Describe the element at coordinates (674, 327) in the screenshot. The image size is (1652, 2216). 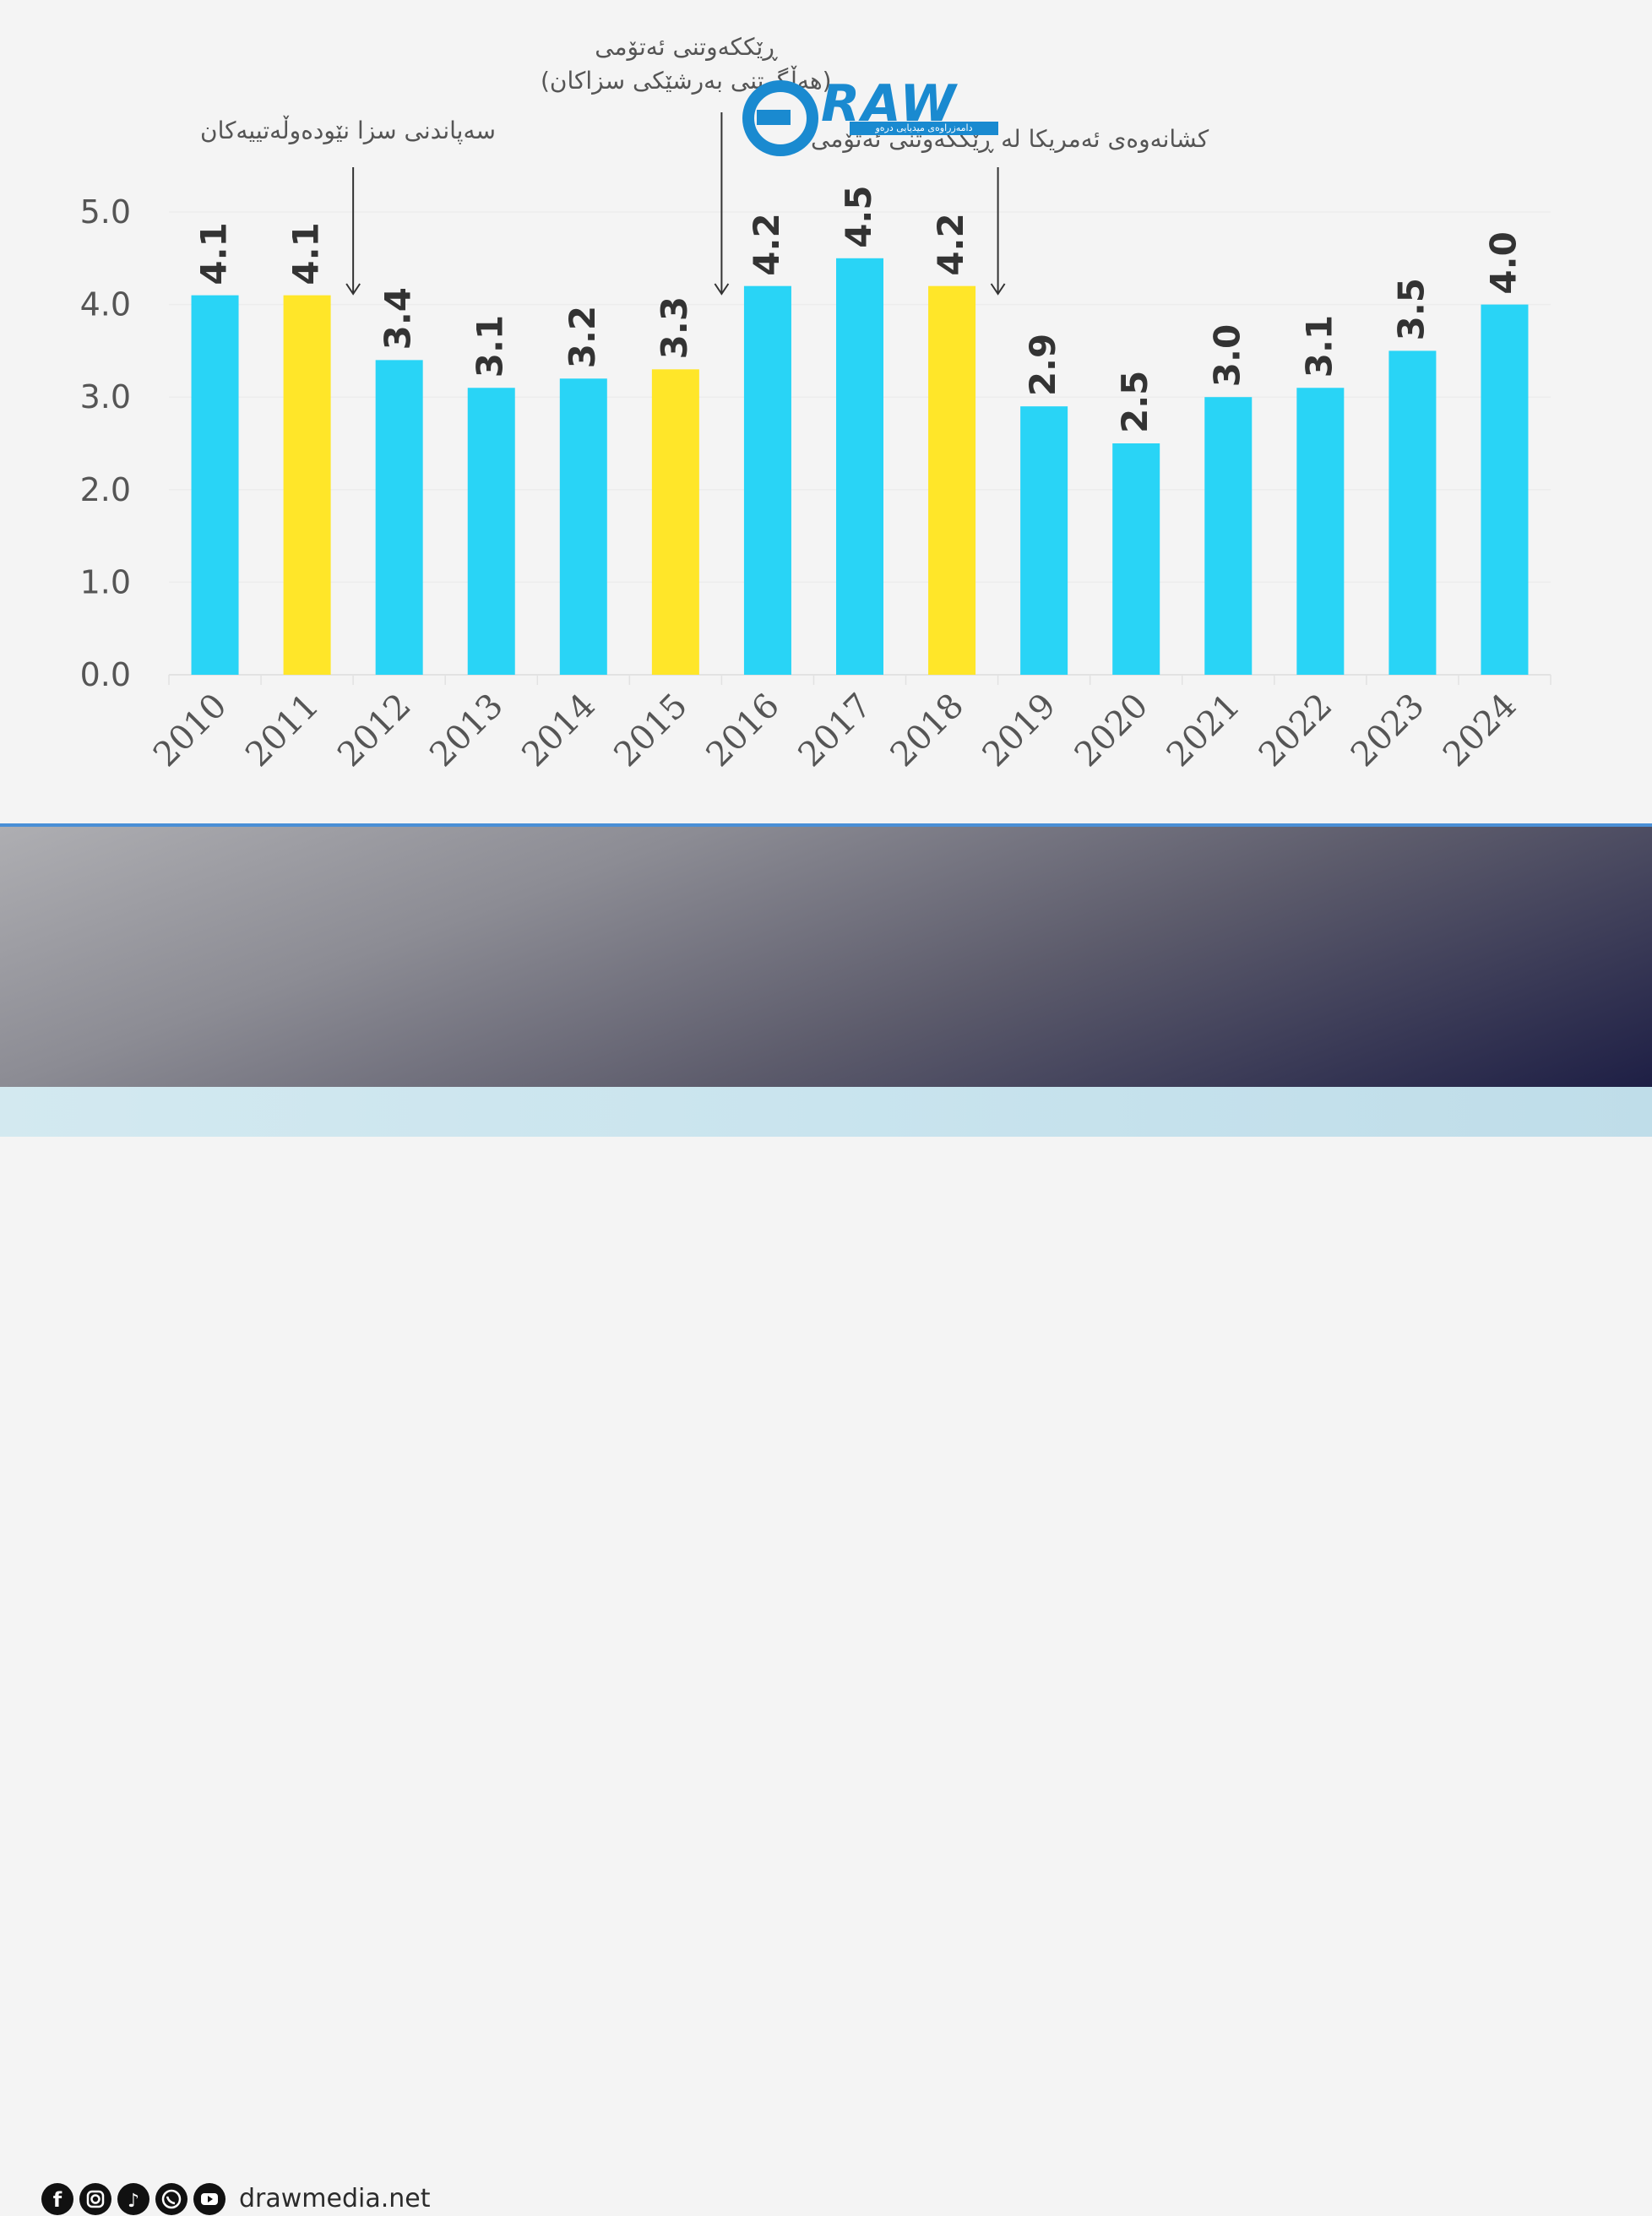
I see `data-label: 3.3` at that location.